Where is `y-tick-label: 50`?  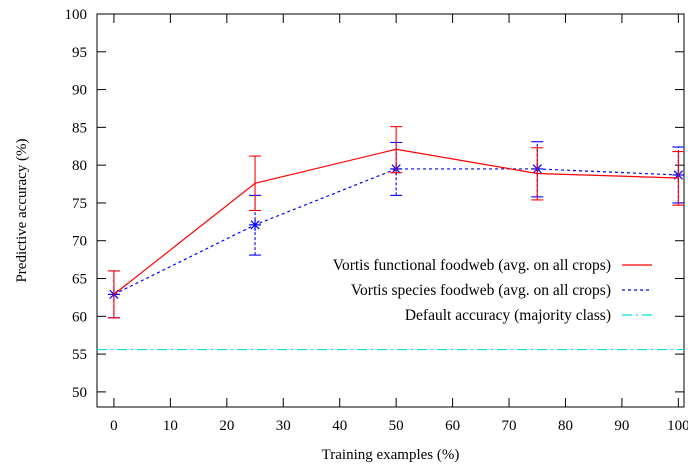 y-tick-label: 50 is located at coordinates (79, 393).